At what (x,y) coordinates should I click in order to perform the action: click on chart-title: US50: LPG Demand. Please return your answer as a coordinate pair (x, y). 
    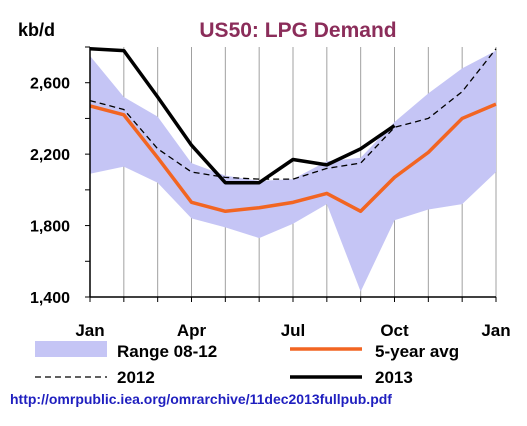
    Looking at the image, I should click on (297, 30).